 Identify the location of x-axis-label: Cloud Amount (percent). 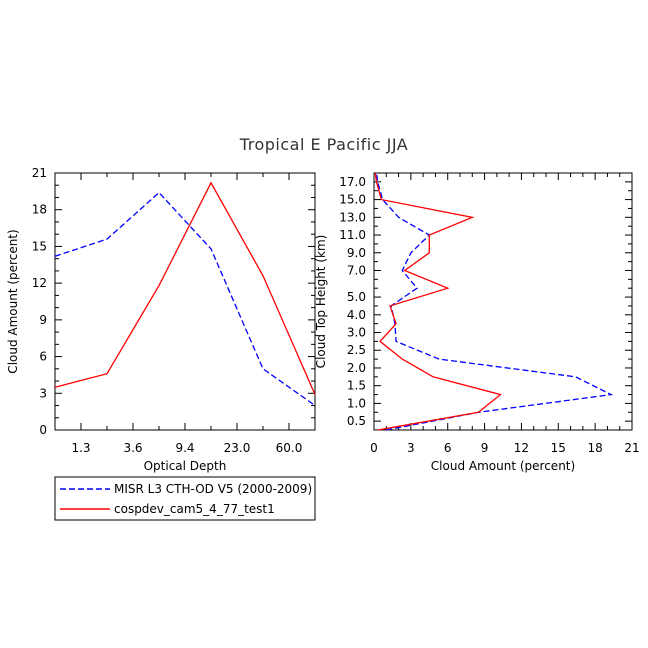
(503, 466).